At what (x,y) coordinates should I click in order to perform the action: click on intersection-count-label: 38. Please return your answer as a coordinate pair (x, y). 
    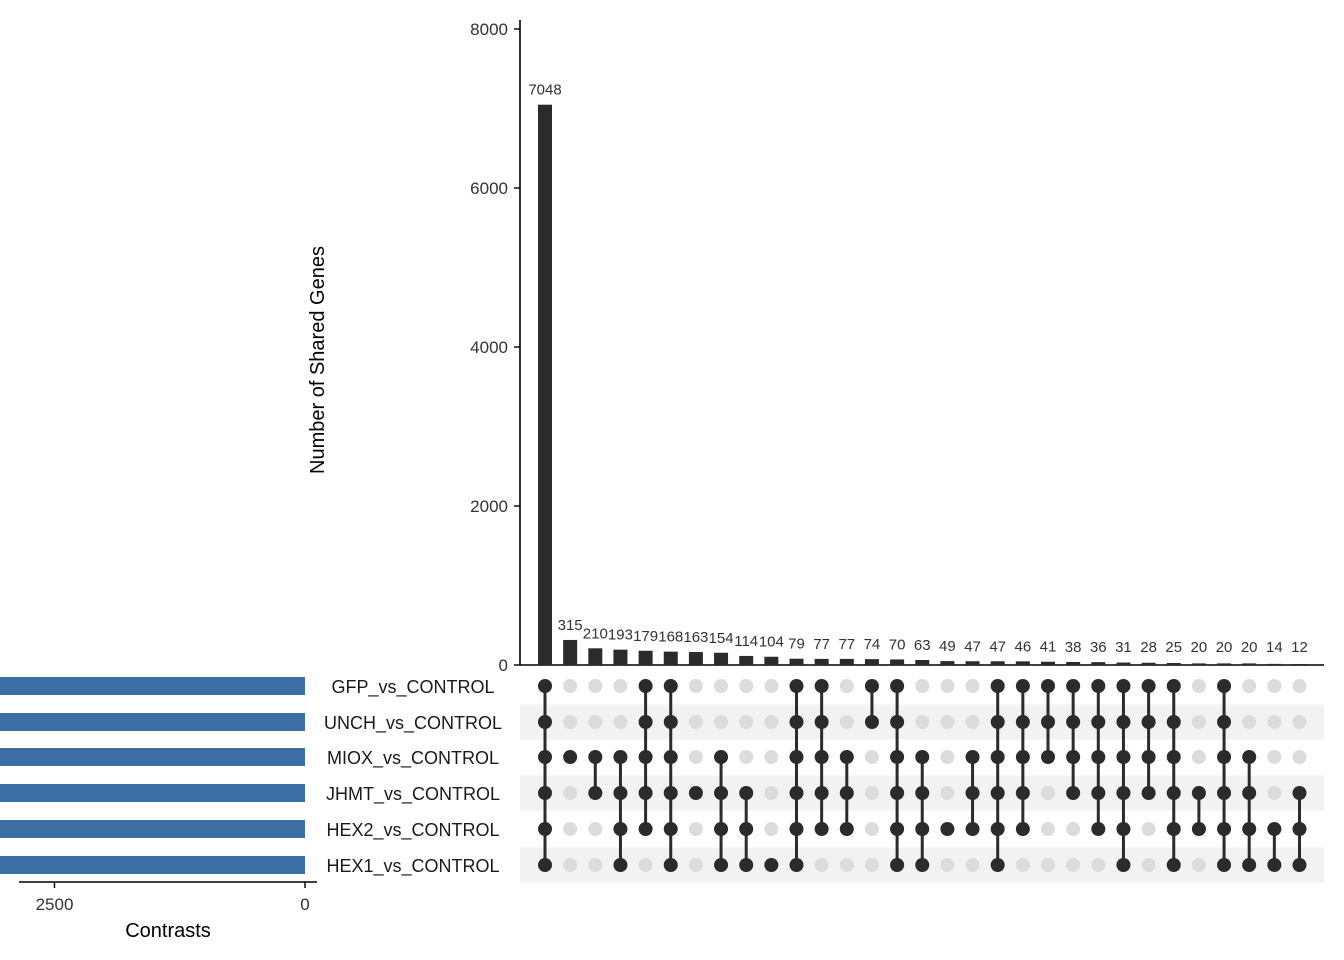
    Looking at the image, I should click on (1073, 647).